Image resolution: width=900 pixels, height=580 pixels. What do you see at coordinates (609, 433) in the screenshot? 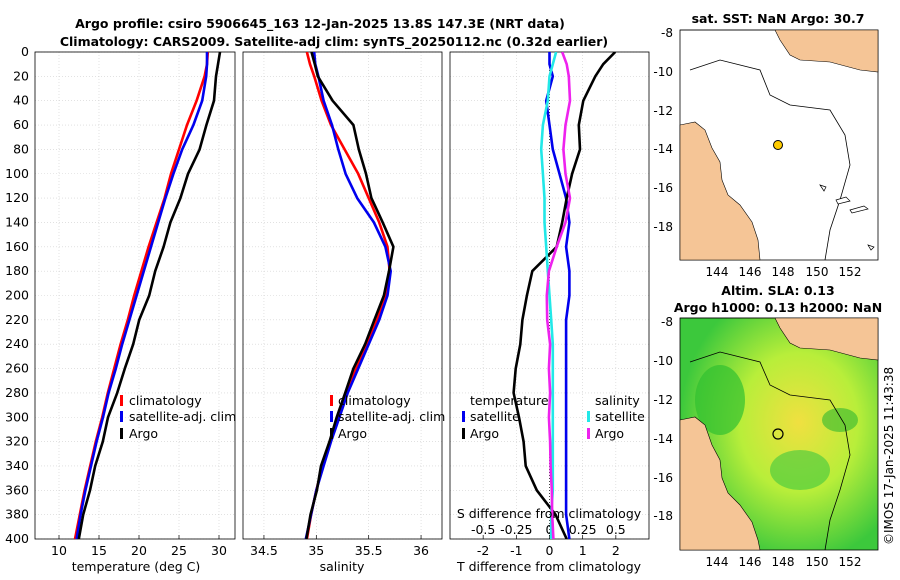
I see `legend-label-s-argo: Argo` at bounding box center [609, 433].